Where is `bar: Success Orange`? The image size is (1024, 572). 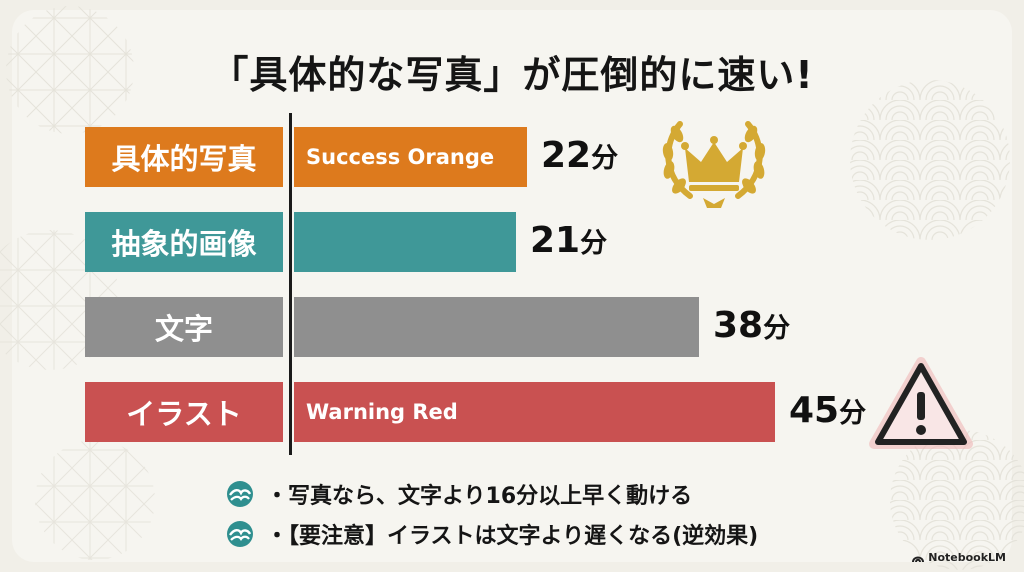 bar: Success Orange is located at coordinates (410, 157).